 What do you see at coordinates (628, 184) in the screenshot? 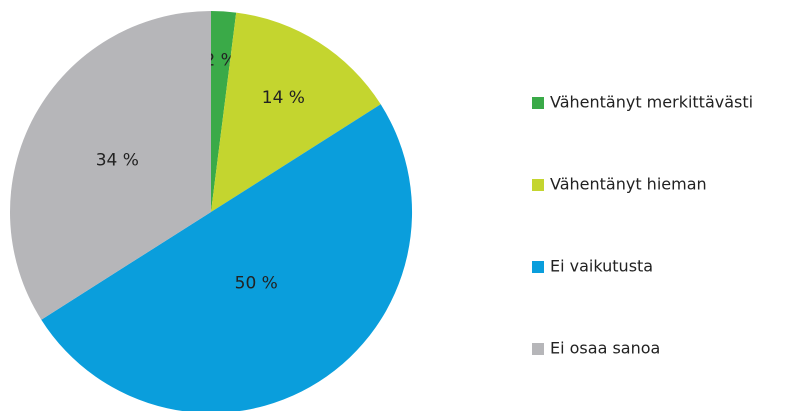
I see `legend-label: Vähentänyt hieman` at bounding box center [628, 184].